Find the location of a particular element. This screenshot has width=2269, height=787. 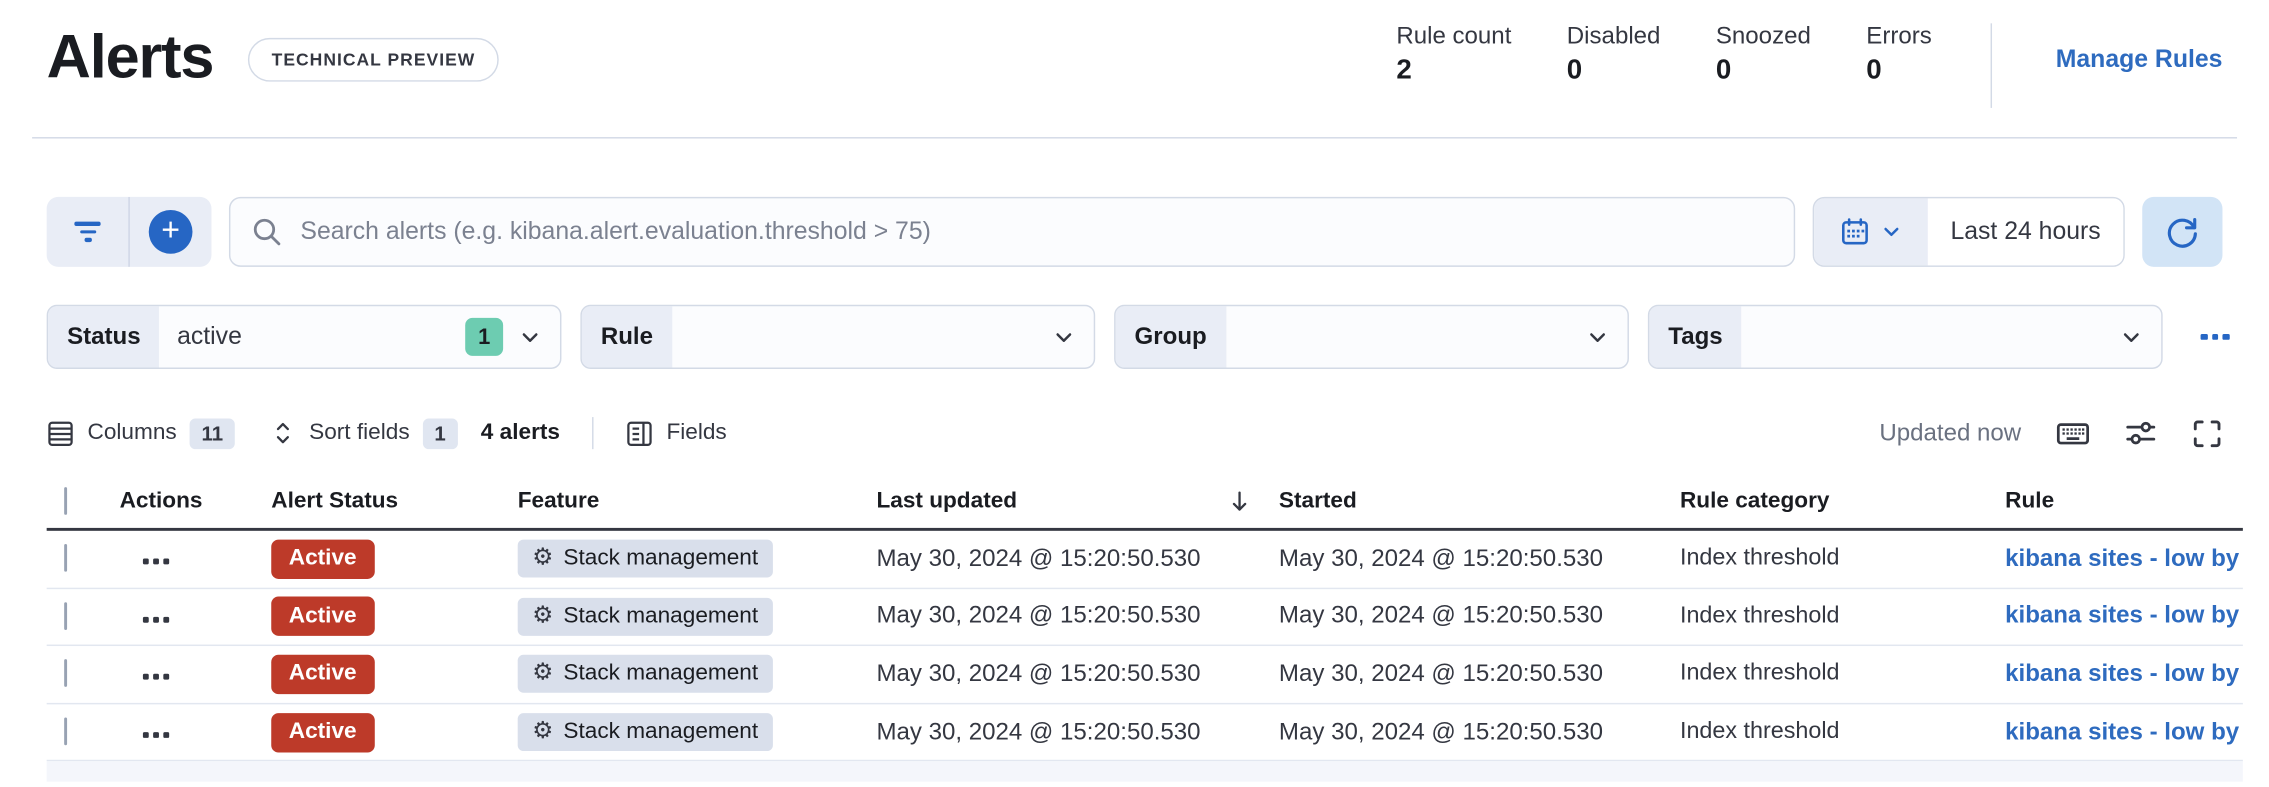

columns-count-badge: 11 is located at coordinates (212, 433).